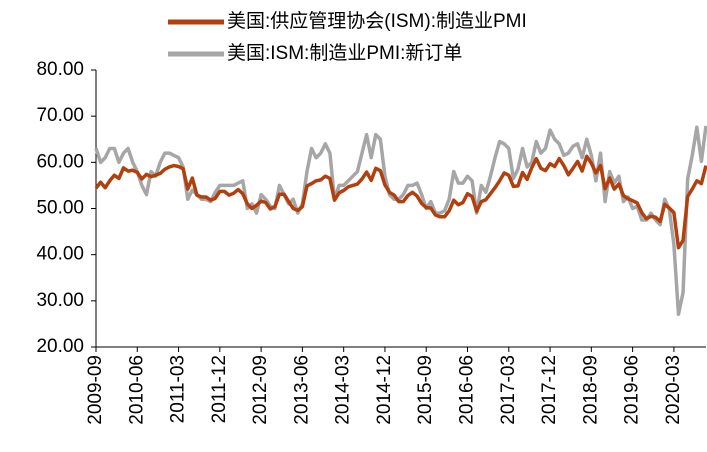 This screenshot has width=707, height=452. I want to click on x-tick-label: 2018-09, so click(590, 390).